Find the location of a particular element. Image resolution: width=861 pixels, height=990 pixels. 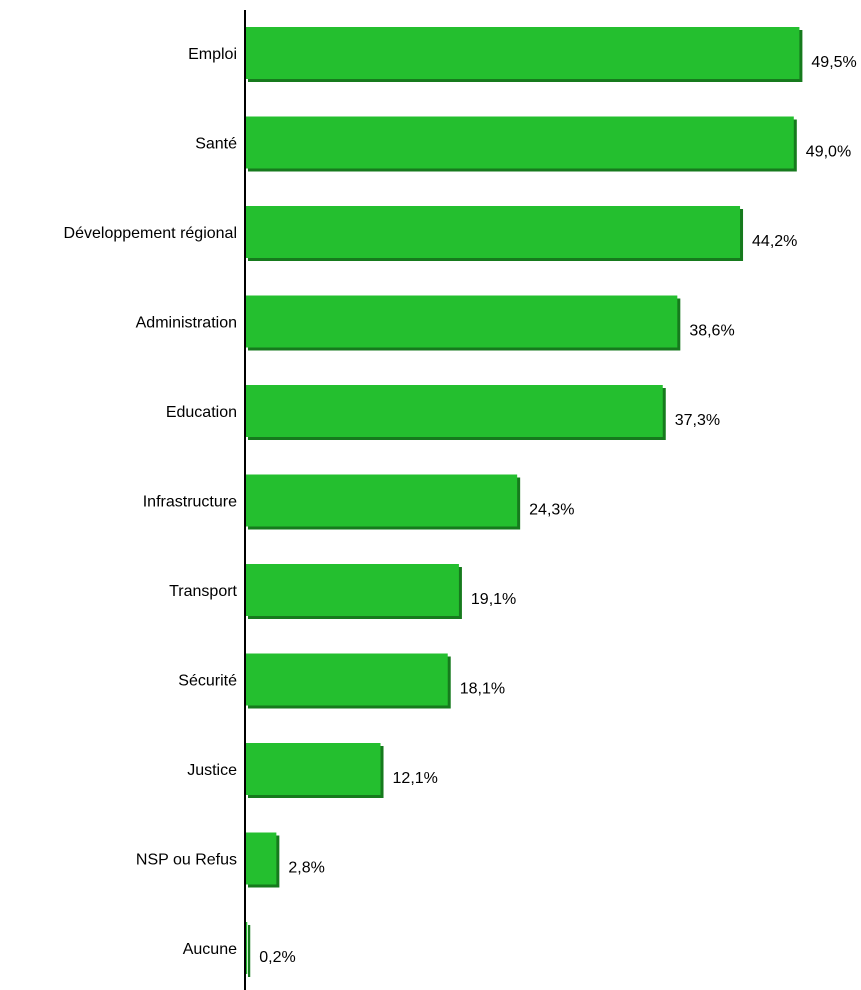

category-label: Développement régional is located at coordinates (150, 233).